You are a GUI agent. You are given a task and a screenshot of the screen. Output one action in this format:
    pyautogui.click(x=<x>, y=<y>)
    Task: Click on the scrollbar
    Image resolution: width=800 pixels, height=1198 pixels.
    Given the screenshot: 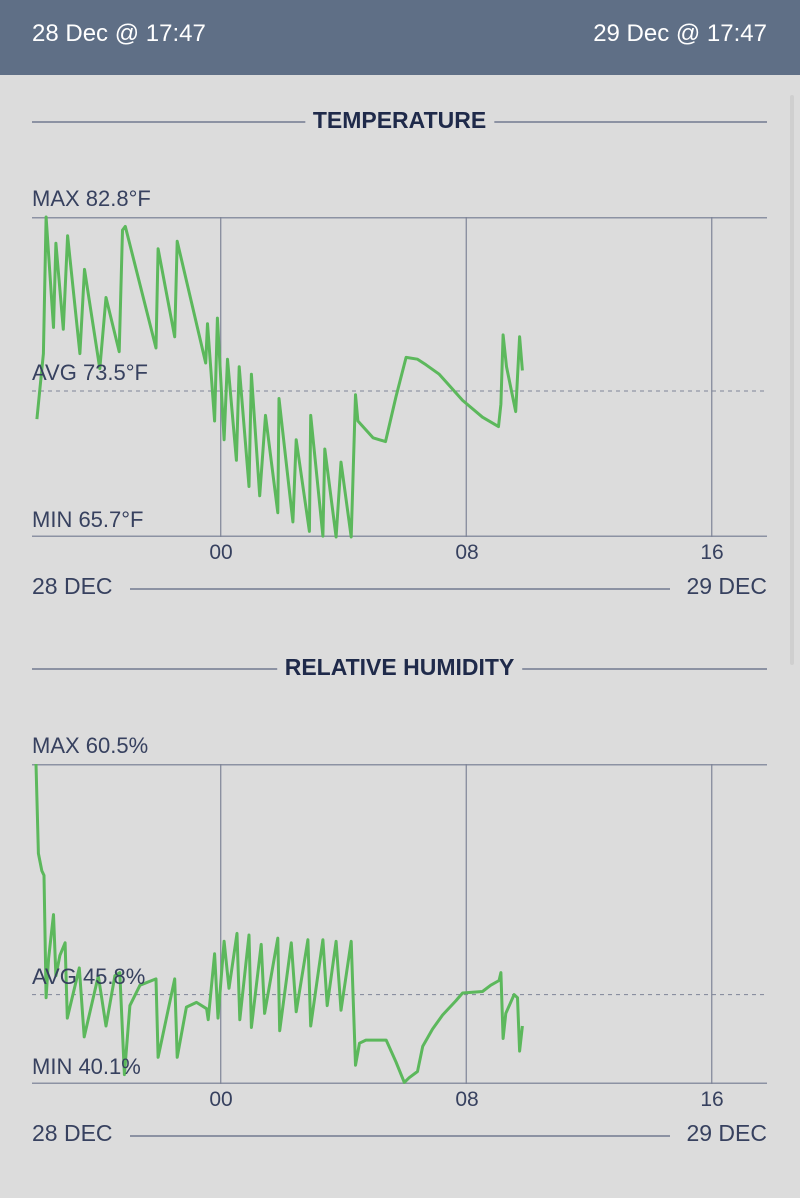 What is the action you would take?
    pyautogui.click(x=792, y=380)
    